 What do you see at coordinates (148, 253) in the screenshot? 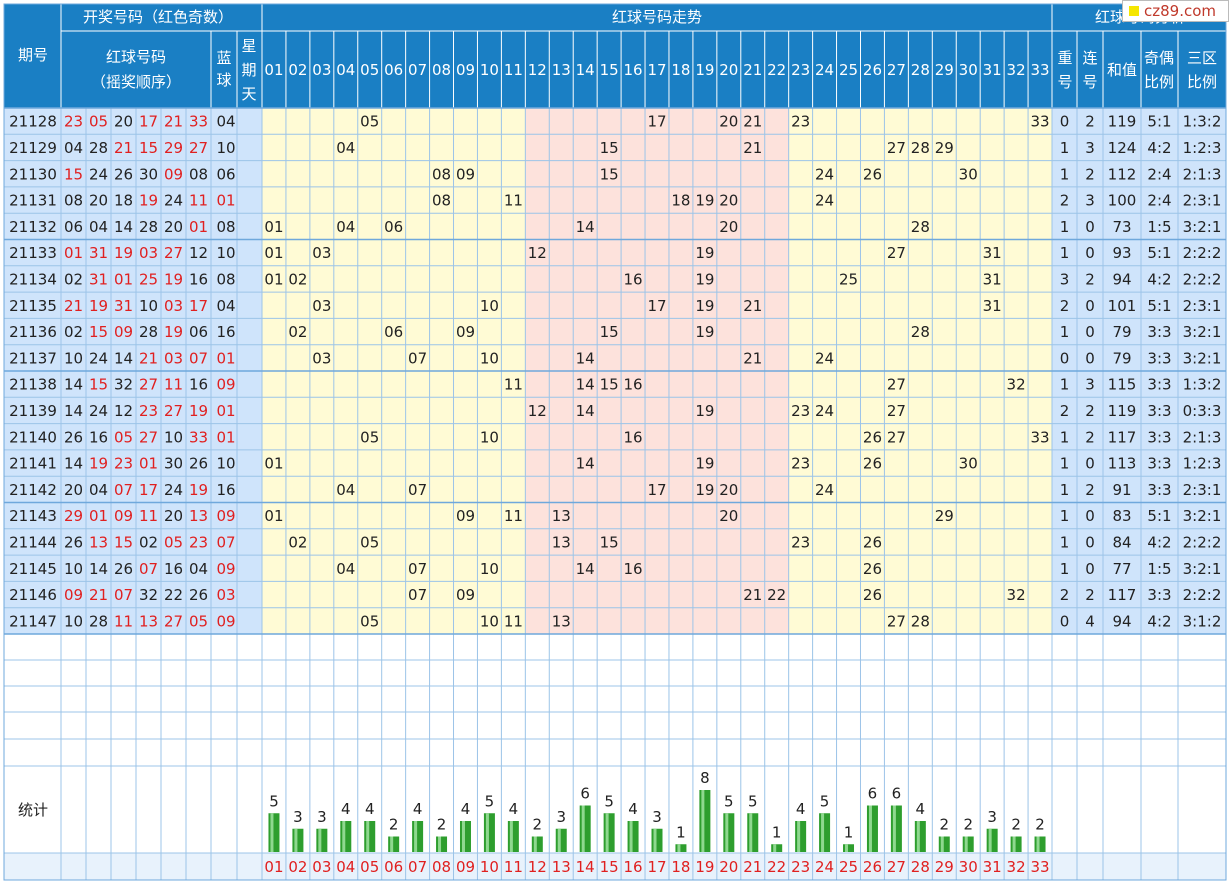
I see `red-ball-cell: 03` at bounding box center [148, 253].